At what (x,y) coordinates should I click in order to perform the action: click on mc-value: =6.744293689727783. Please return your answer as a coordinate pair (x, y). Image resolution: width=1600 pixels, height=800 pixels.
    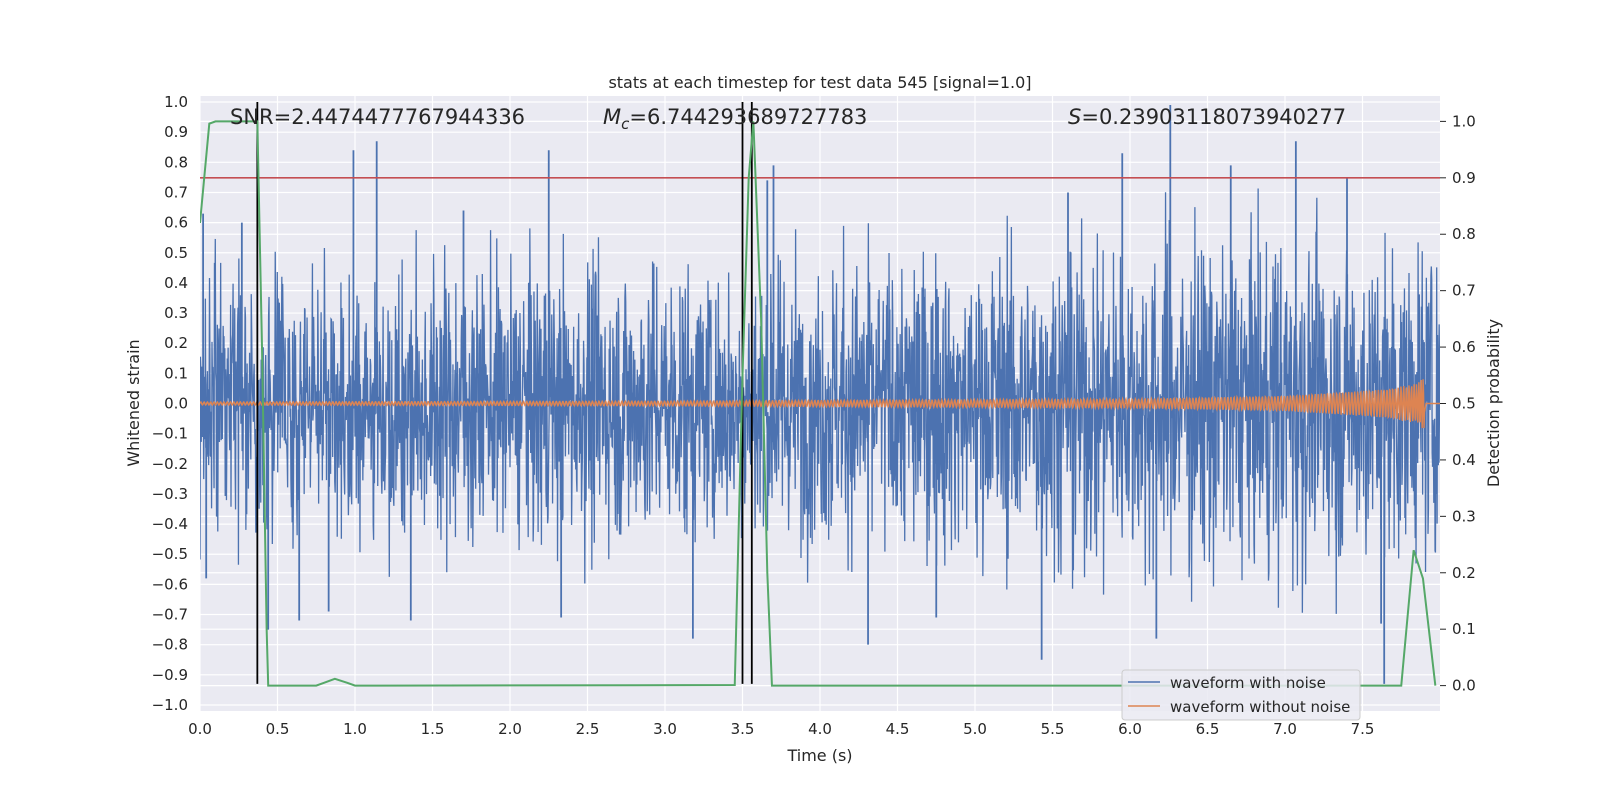
    Looking at the image, I should click on (748, 117).